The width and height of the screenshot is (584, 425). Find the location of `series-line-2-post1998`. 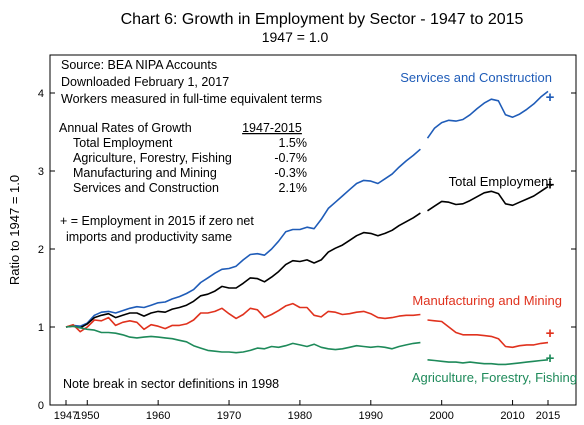

series-line-2-post1998 is located at coordinates (488, 334).